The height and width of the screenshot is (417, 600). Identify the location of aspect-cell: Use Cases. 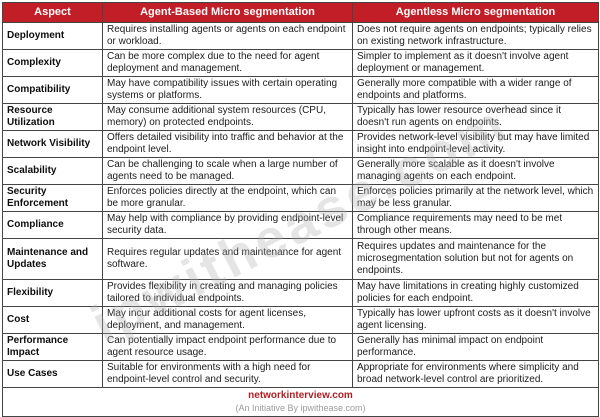
(52, 374).